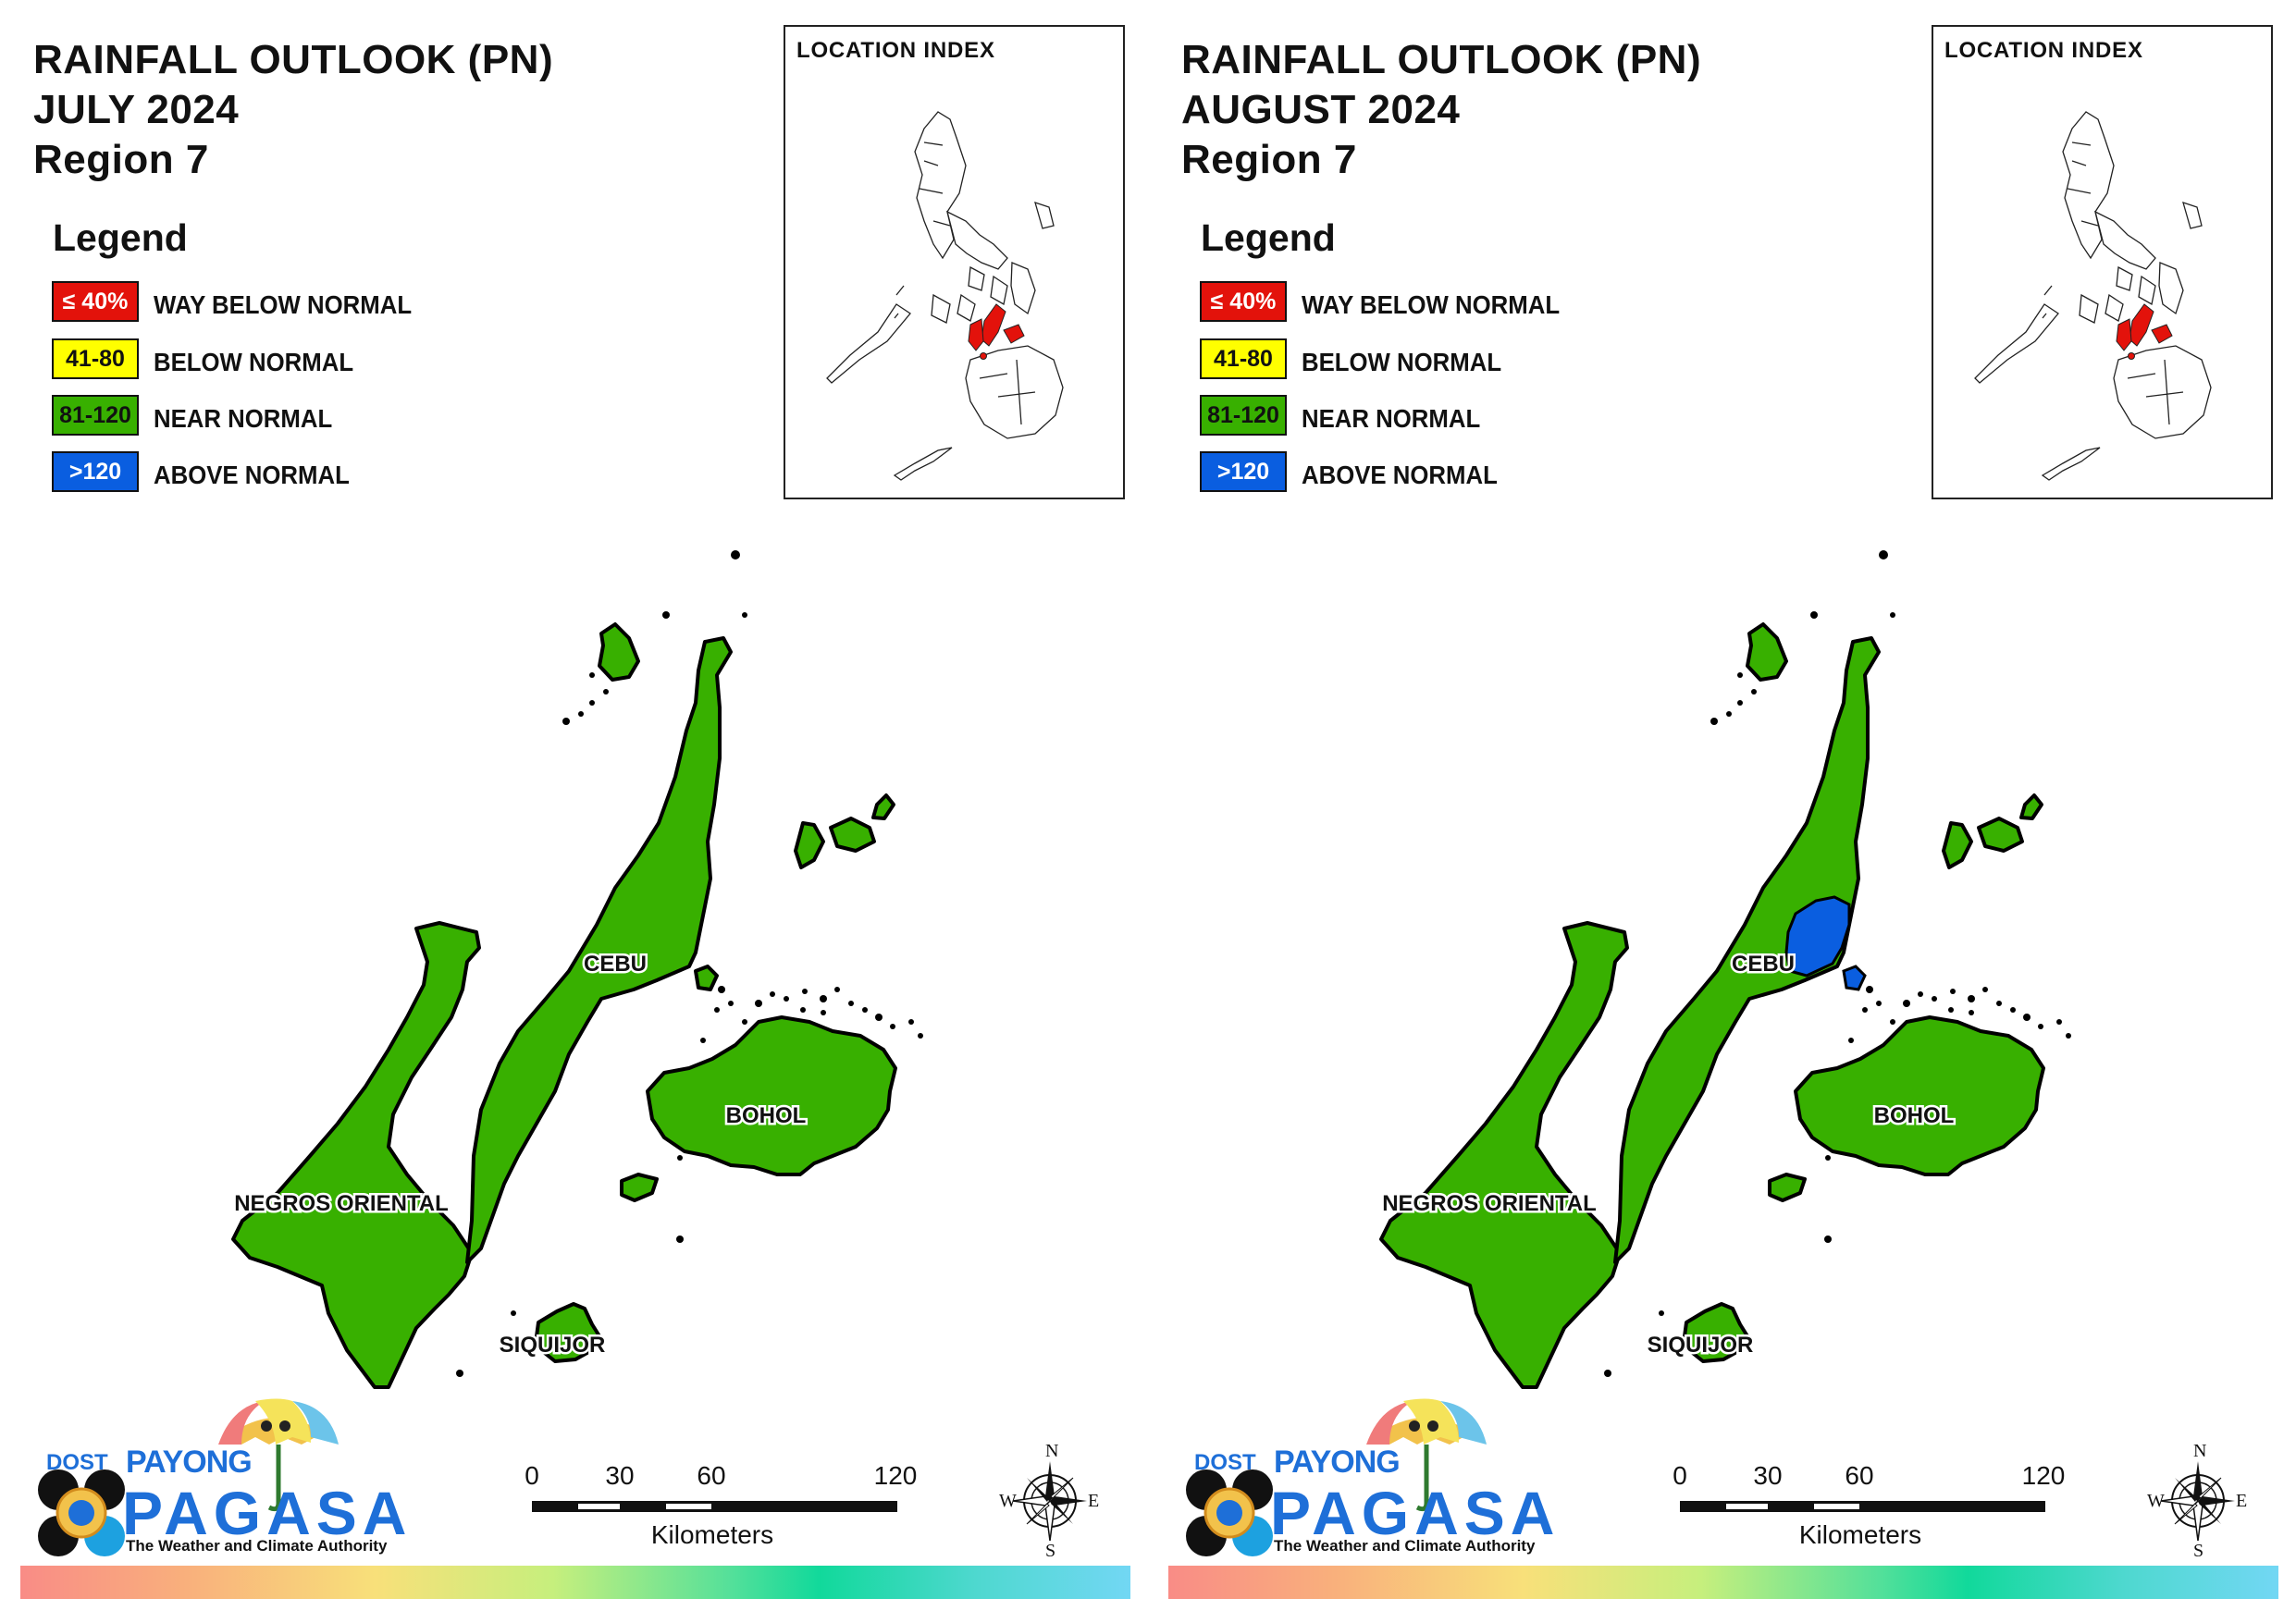 This screenshot has width=2296, height=1623. Describe the element at coordinates (1243, 301) in the screenshot. I see `legend-swatch: ≤ 40%` at that location.